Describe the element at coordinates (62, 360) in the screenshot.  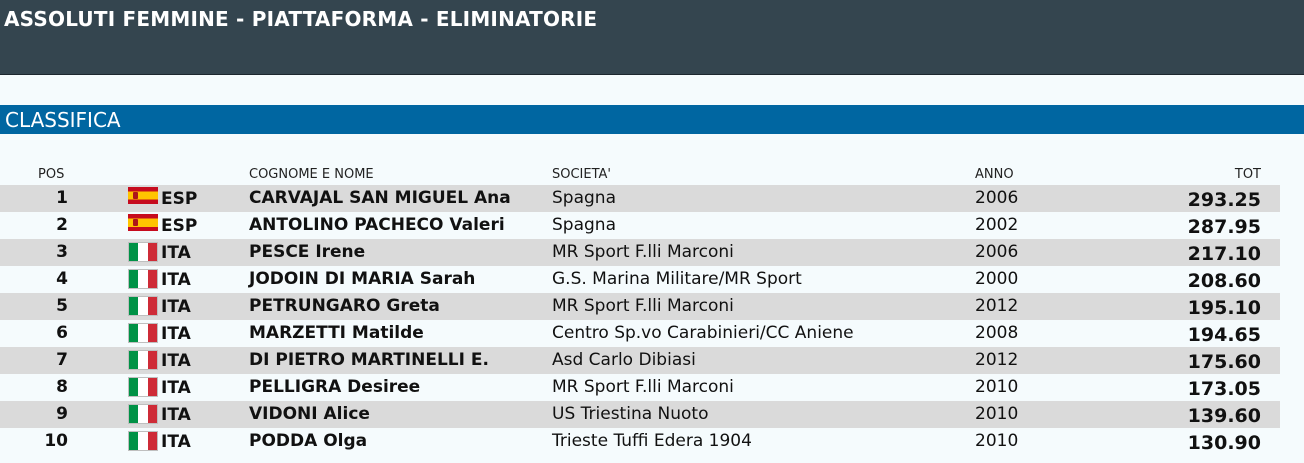
I see `row-position: 7` at that location.